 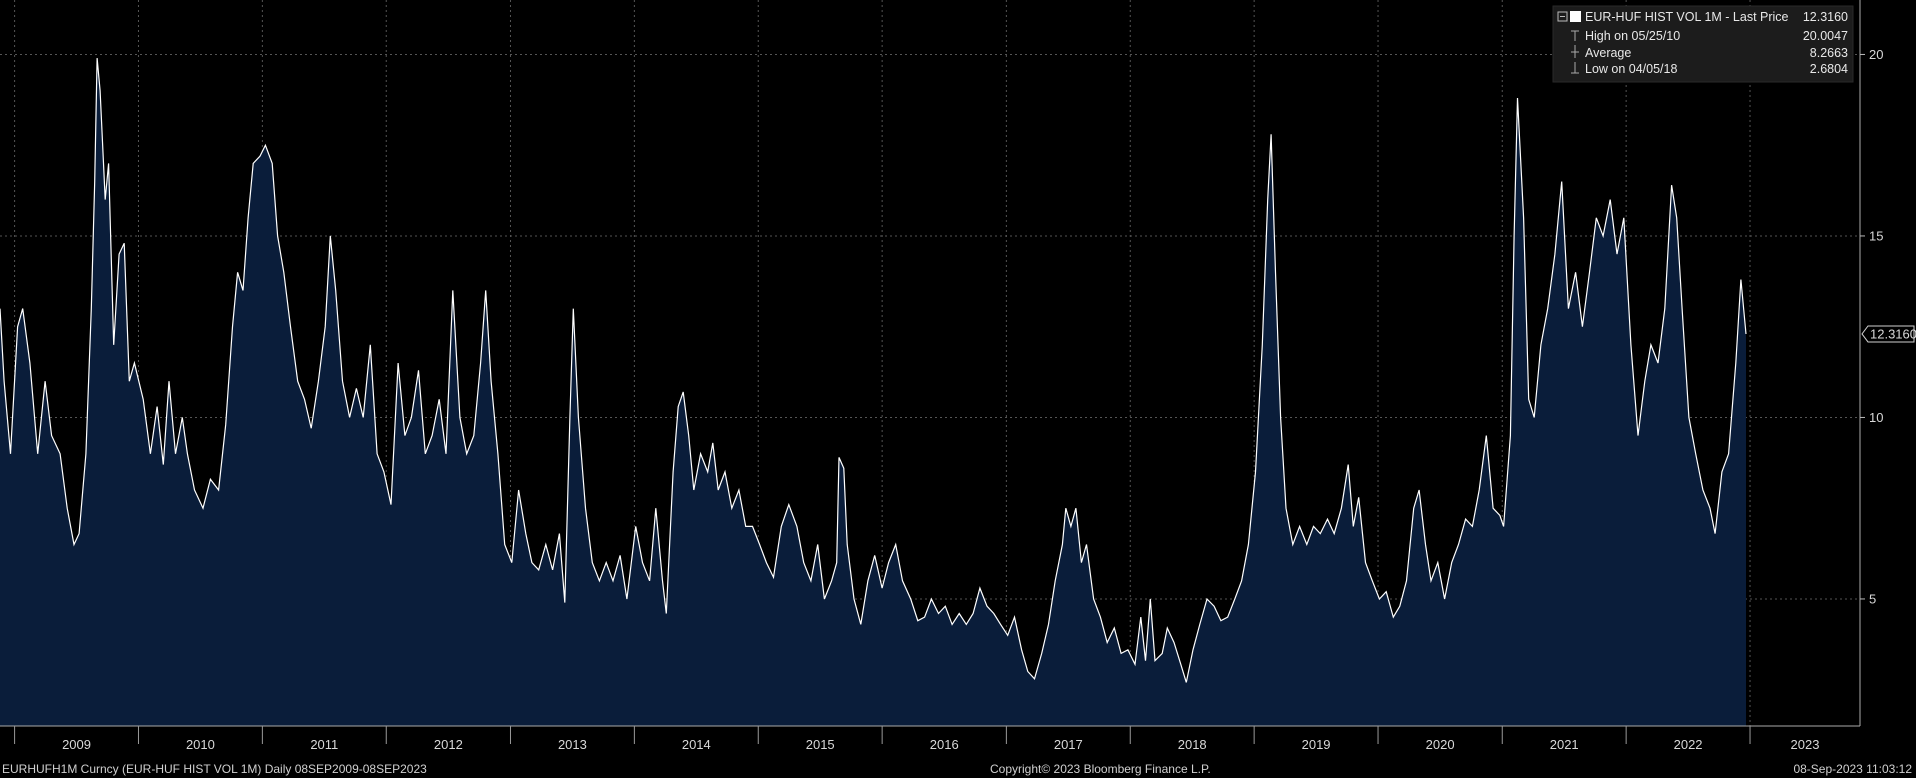 What do you see at coordinates (1575, 51) in the screenshot?
I see `legend-average-icon` at bounding box center [1575, 51].